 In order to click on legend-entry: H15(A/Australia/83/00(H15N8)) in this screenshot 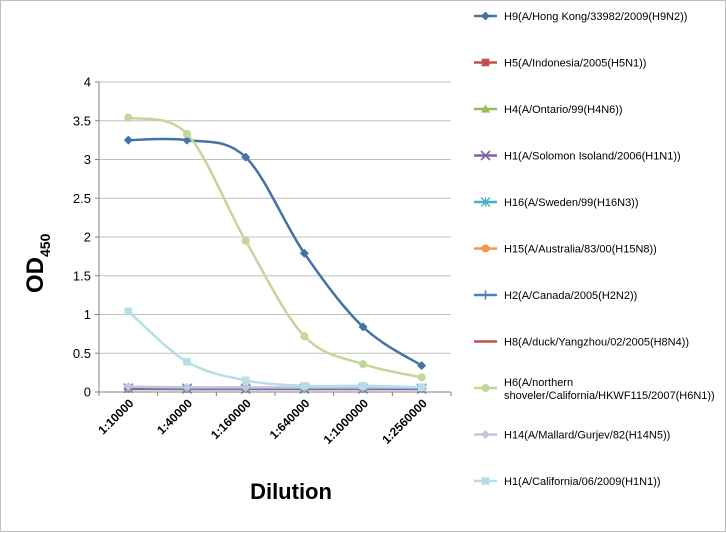, I will do `click(565, 250)`.